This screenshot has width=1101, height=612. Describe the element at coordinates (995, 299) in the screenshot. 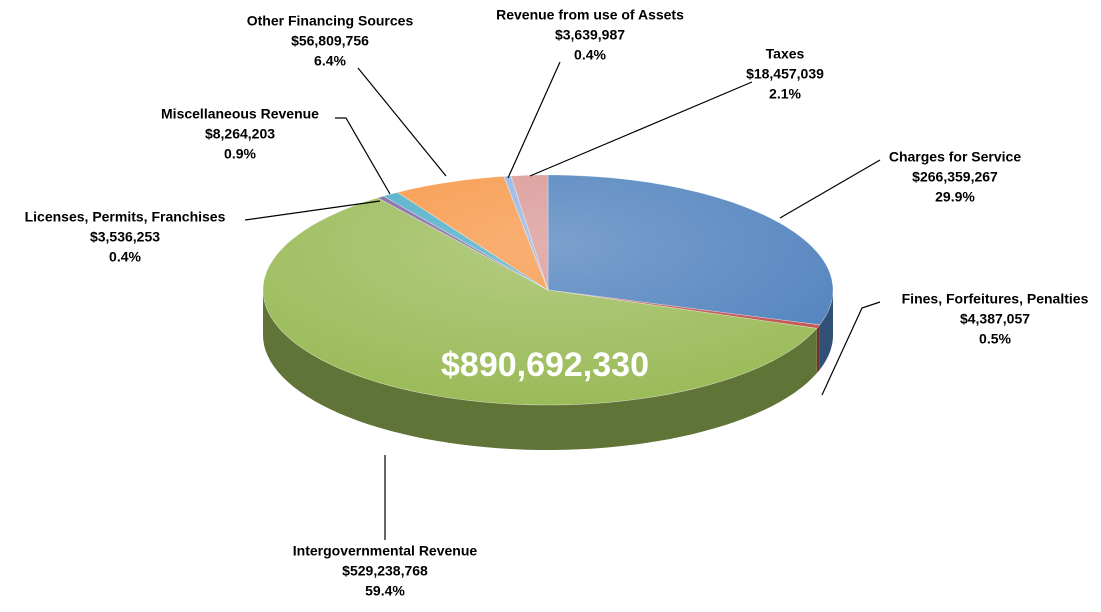

I see `slice-label: Fines, Forfeitures, Penalties` at that location.